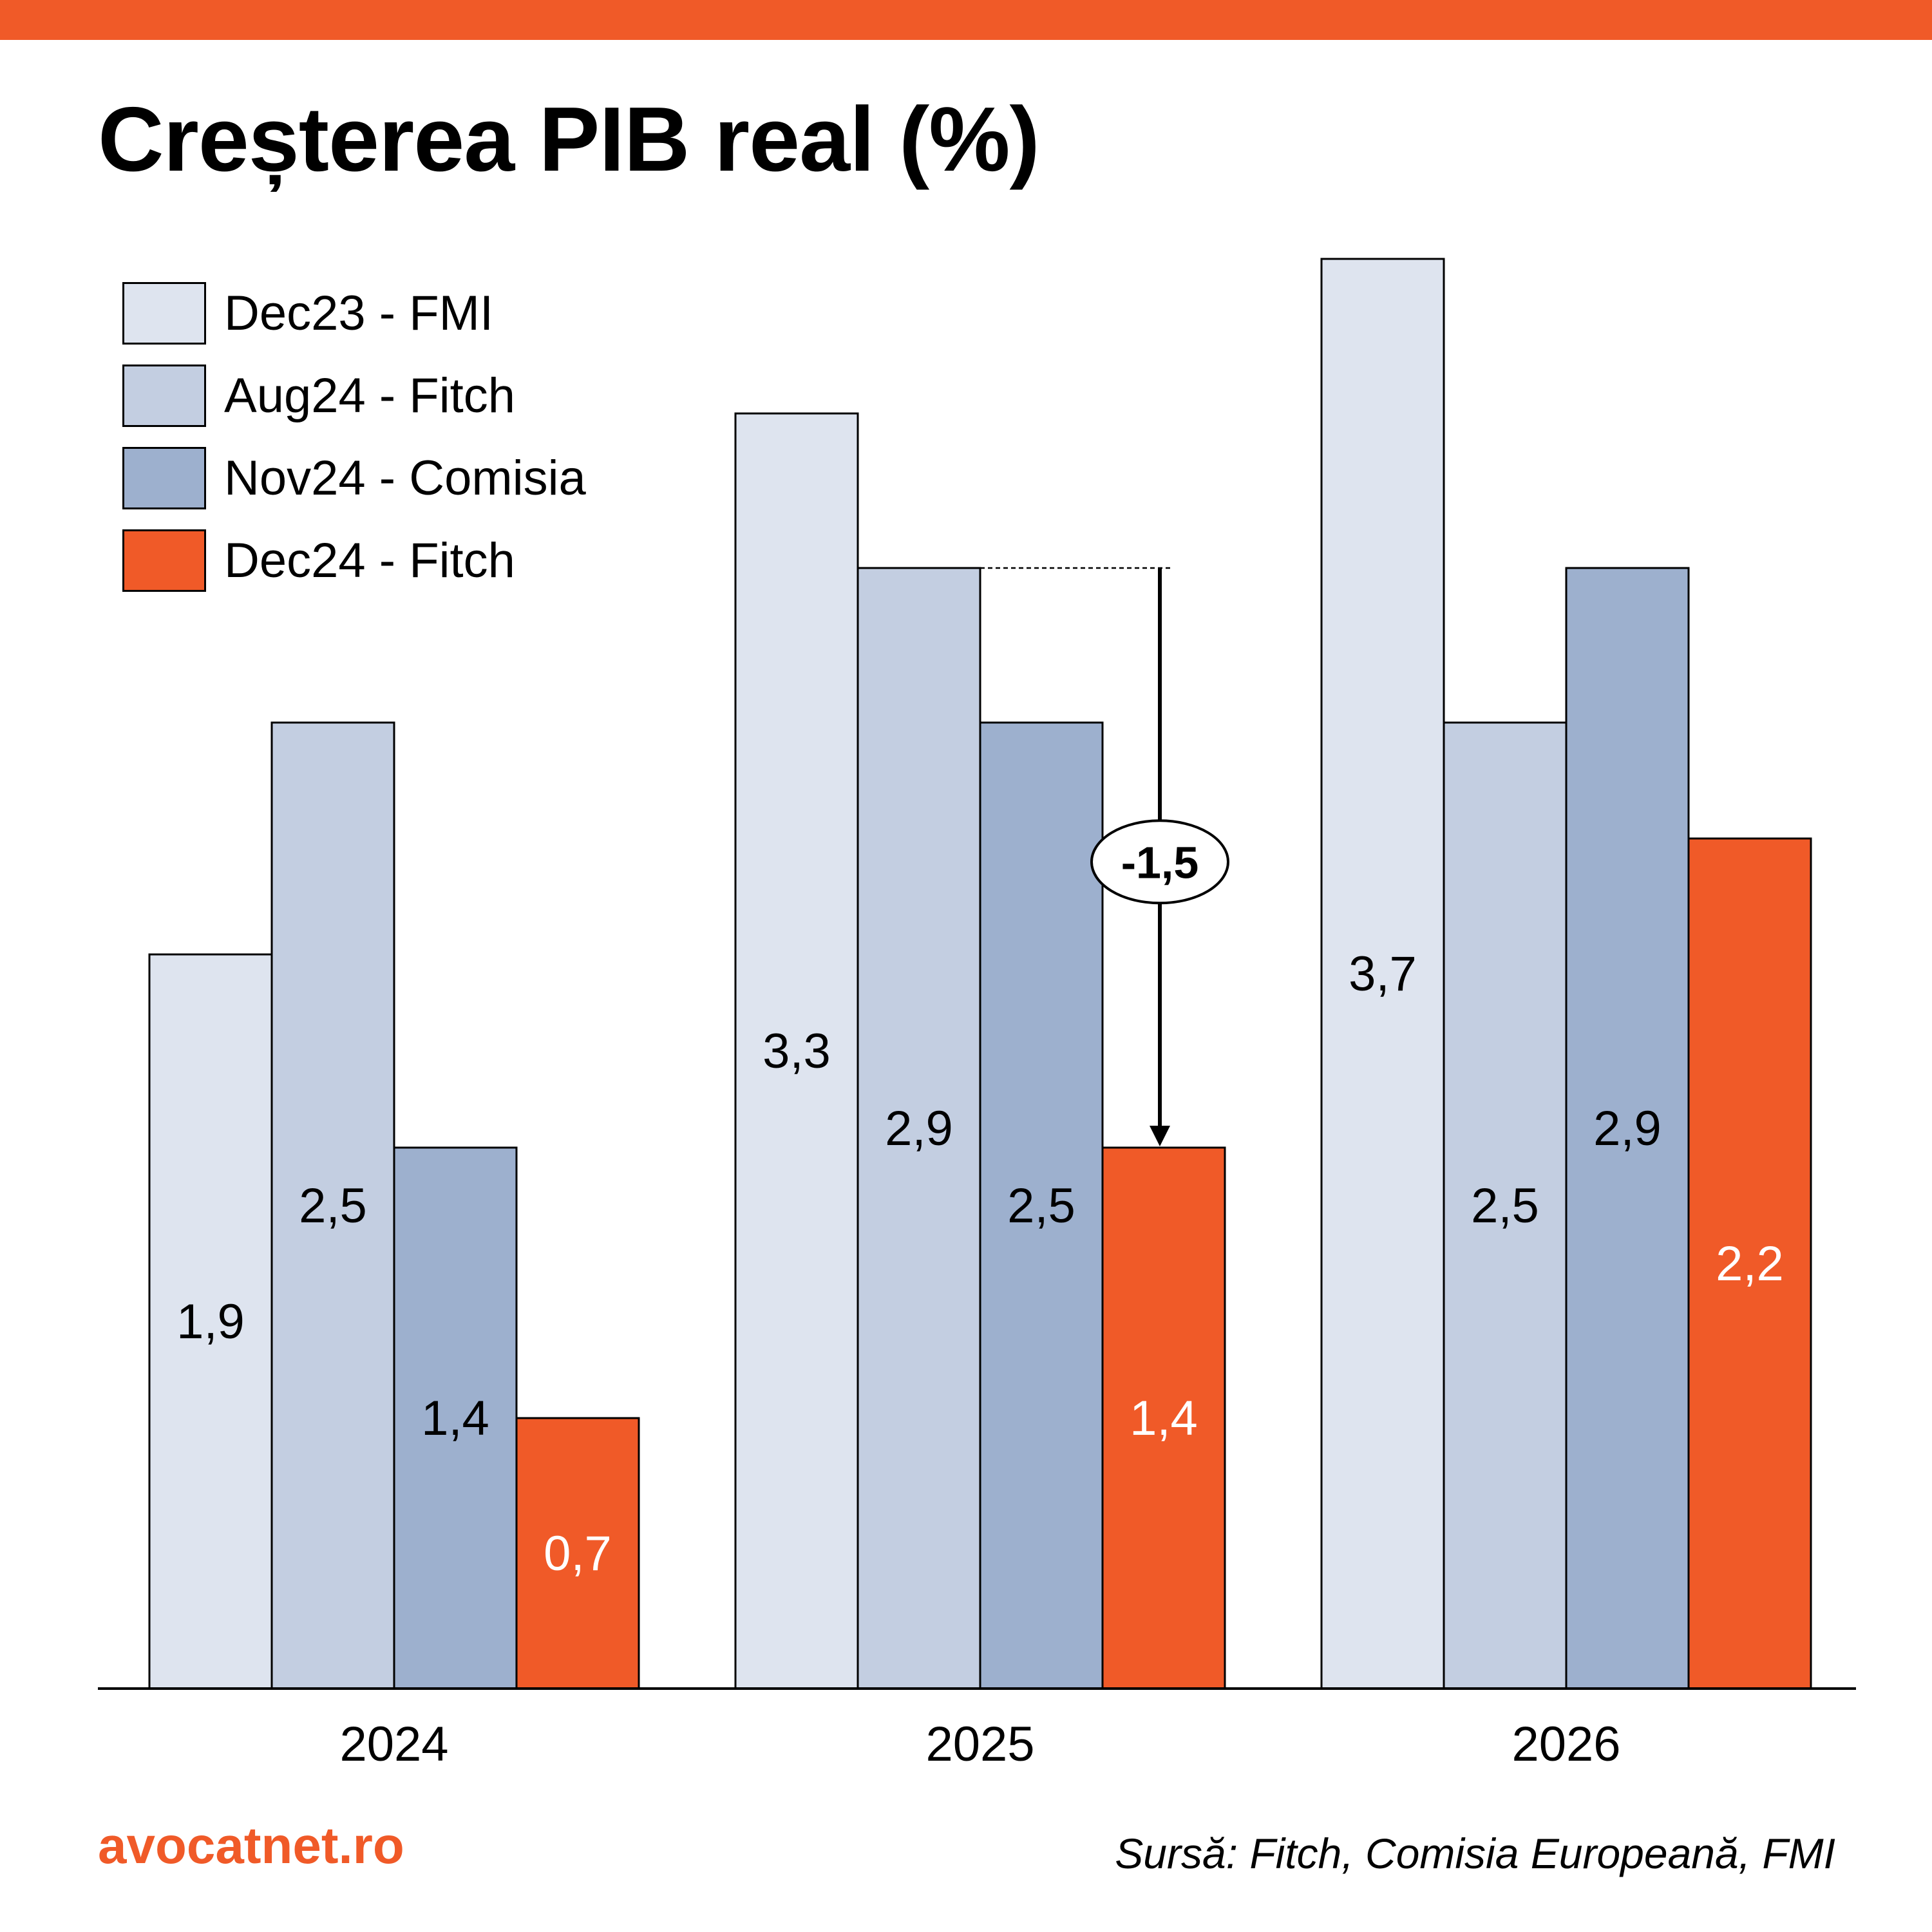 The width and height of the screenshot is (1932, 1932). Describe the element at coordinates (359, 313) in the screenshot. I see `legend-label: Dec23 - FMI` at that location.